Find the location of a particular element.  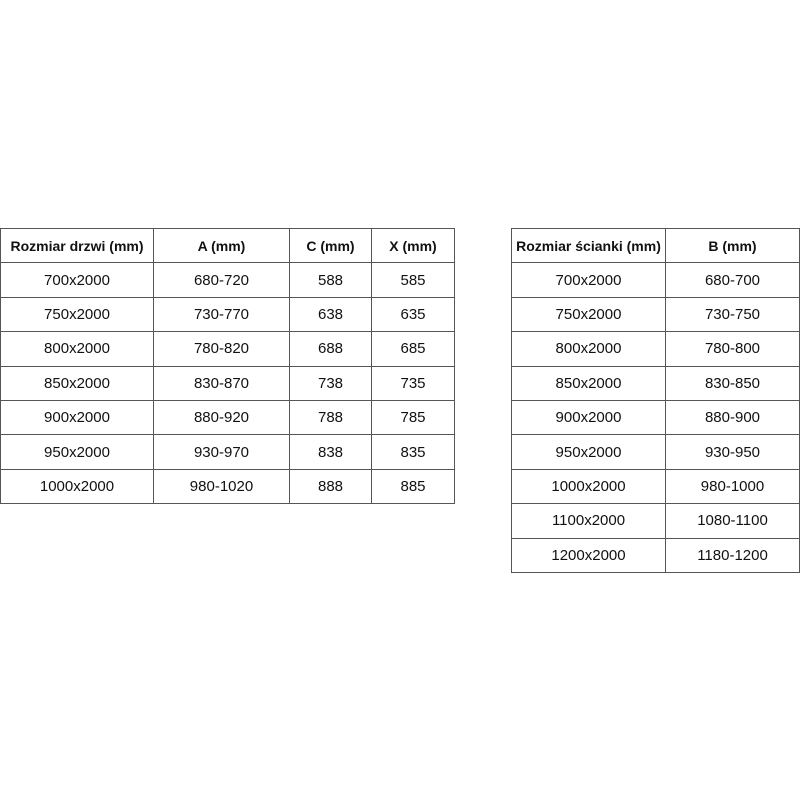

table-header-row: Rozmiar drzwi (mm) A (mm) C (mm) X (mm) is located at coordinates (227, 245).